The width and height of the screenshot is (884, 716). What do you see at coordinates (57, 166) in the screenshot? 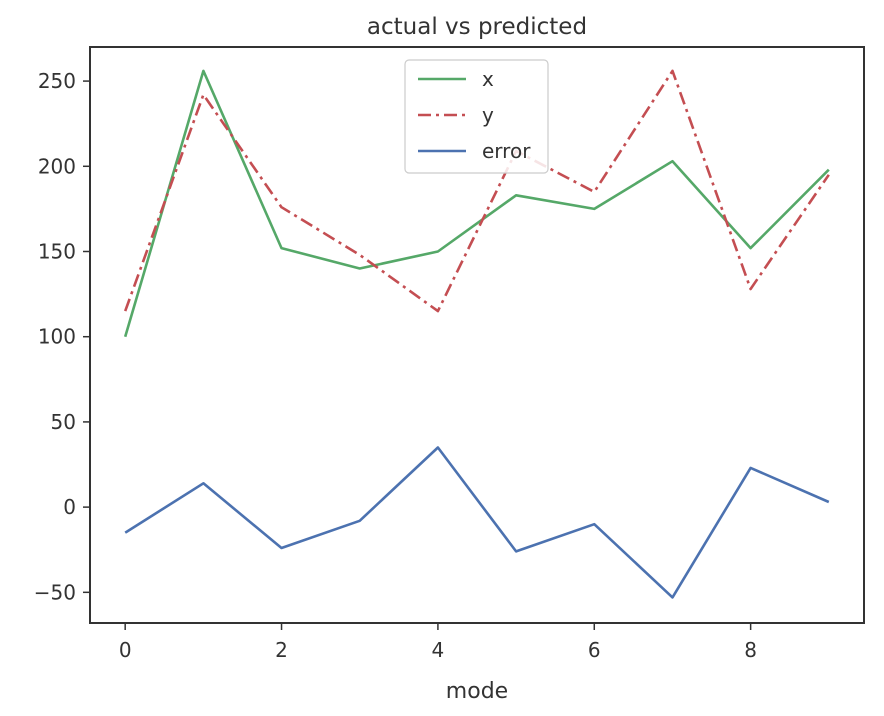
I see `y-tick-label: 200` at bounding box center [57, 166].